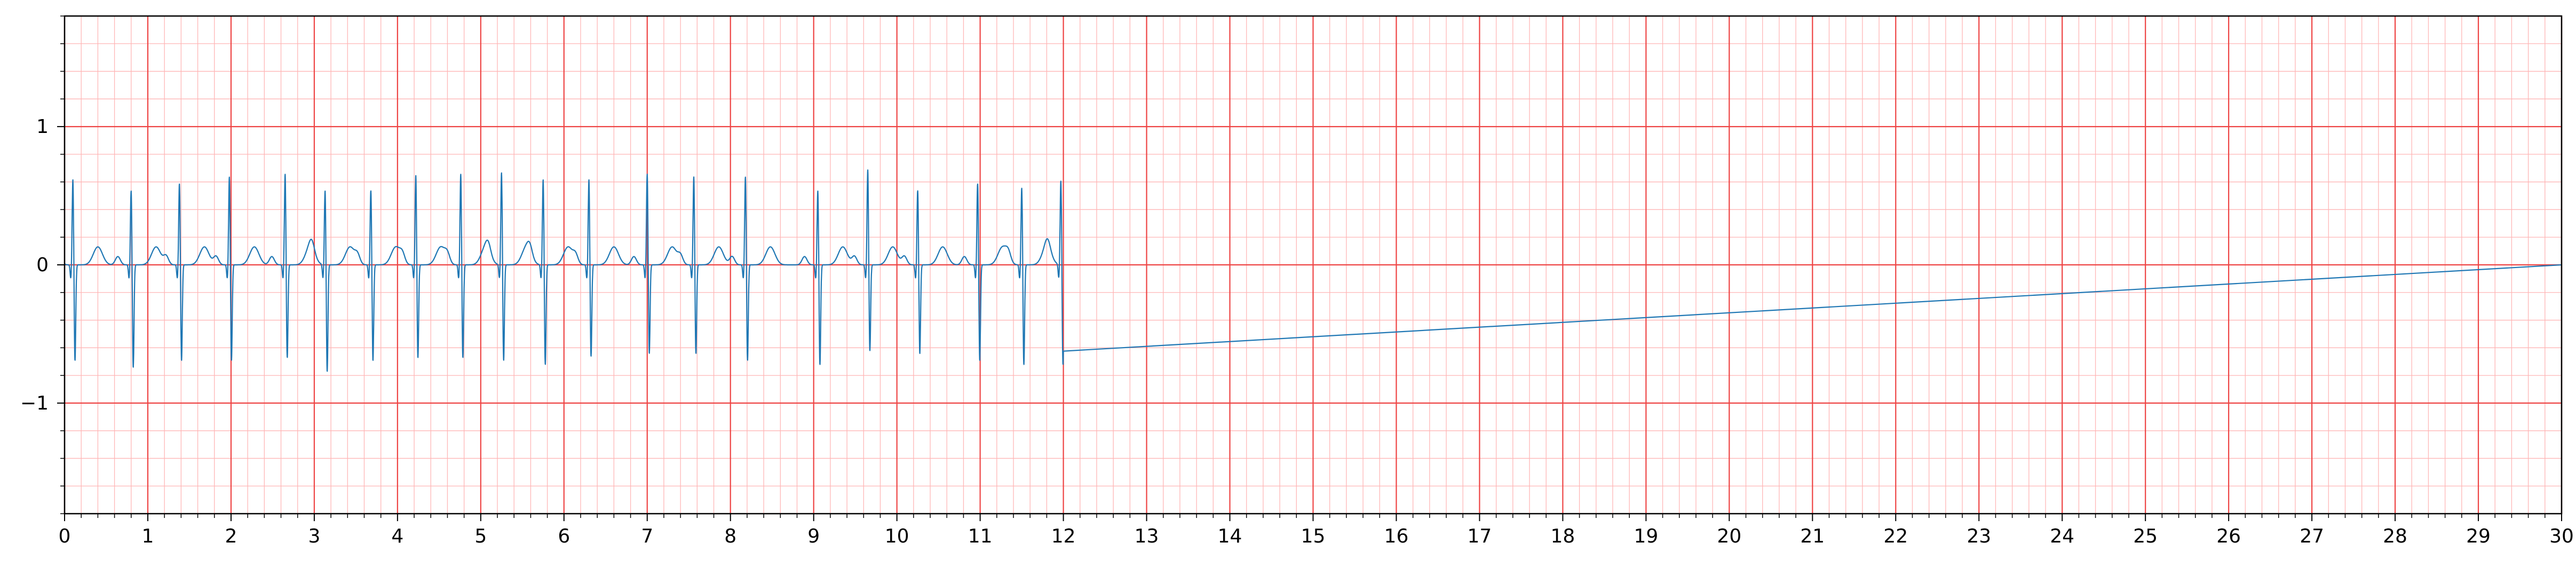 The image size is (2576, 566). What do you see at coordinates (231, 536) in the screenshot?
I see `x-tick-label: 2` at bounding box center [231, 536].